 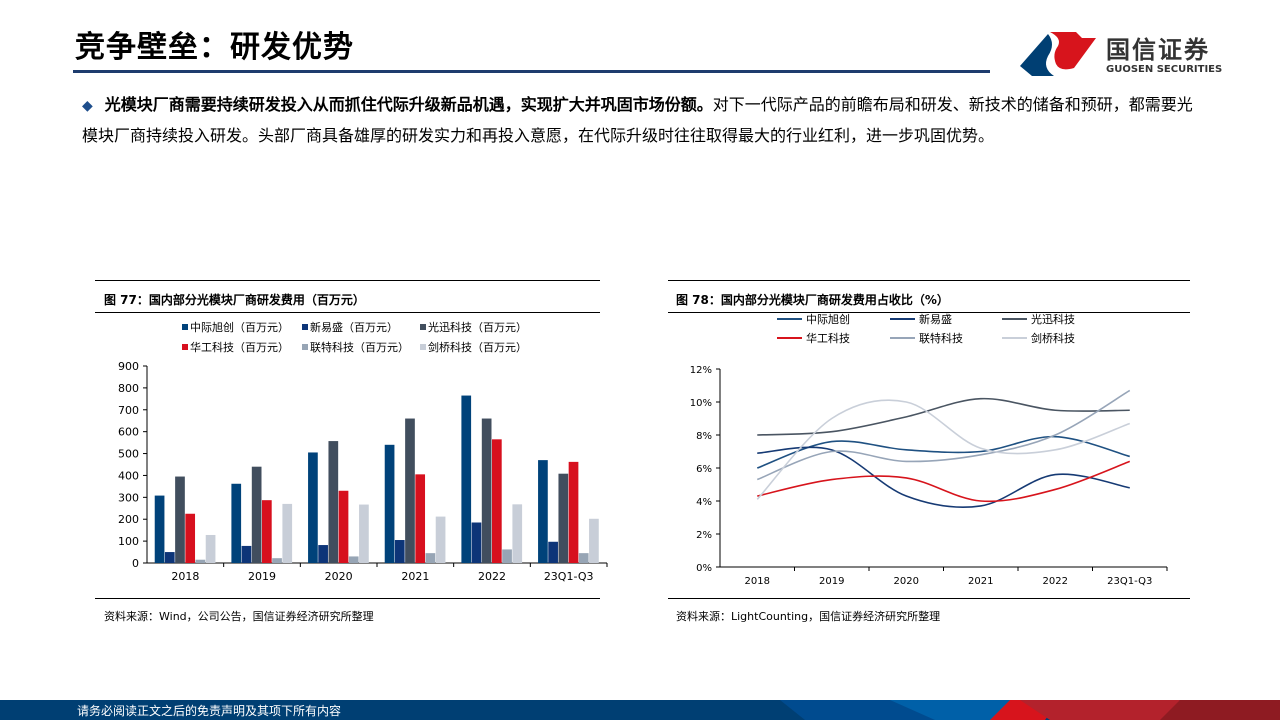 What do you see at coordinates (128, 541) in the screenshot?
I see `bar-y-tick-label: 100` at bounding box center [128, 541].